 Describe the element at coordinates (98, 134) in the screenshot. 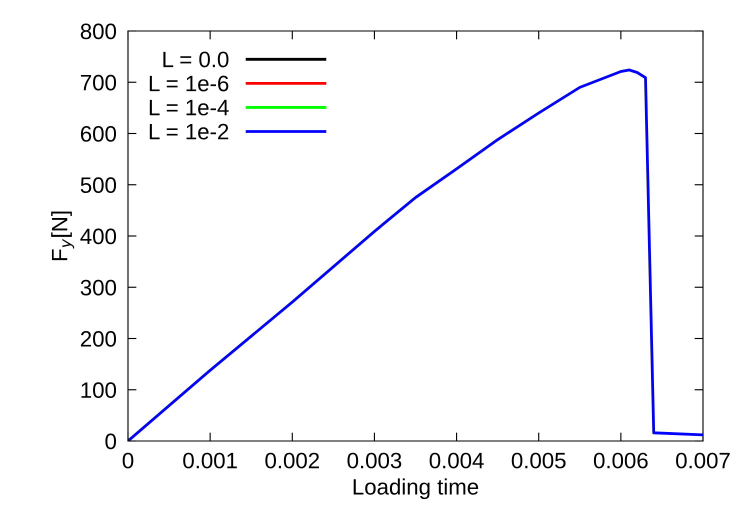

I see `y-tick-label: 600` at that location.